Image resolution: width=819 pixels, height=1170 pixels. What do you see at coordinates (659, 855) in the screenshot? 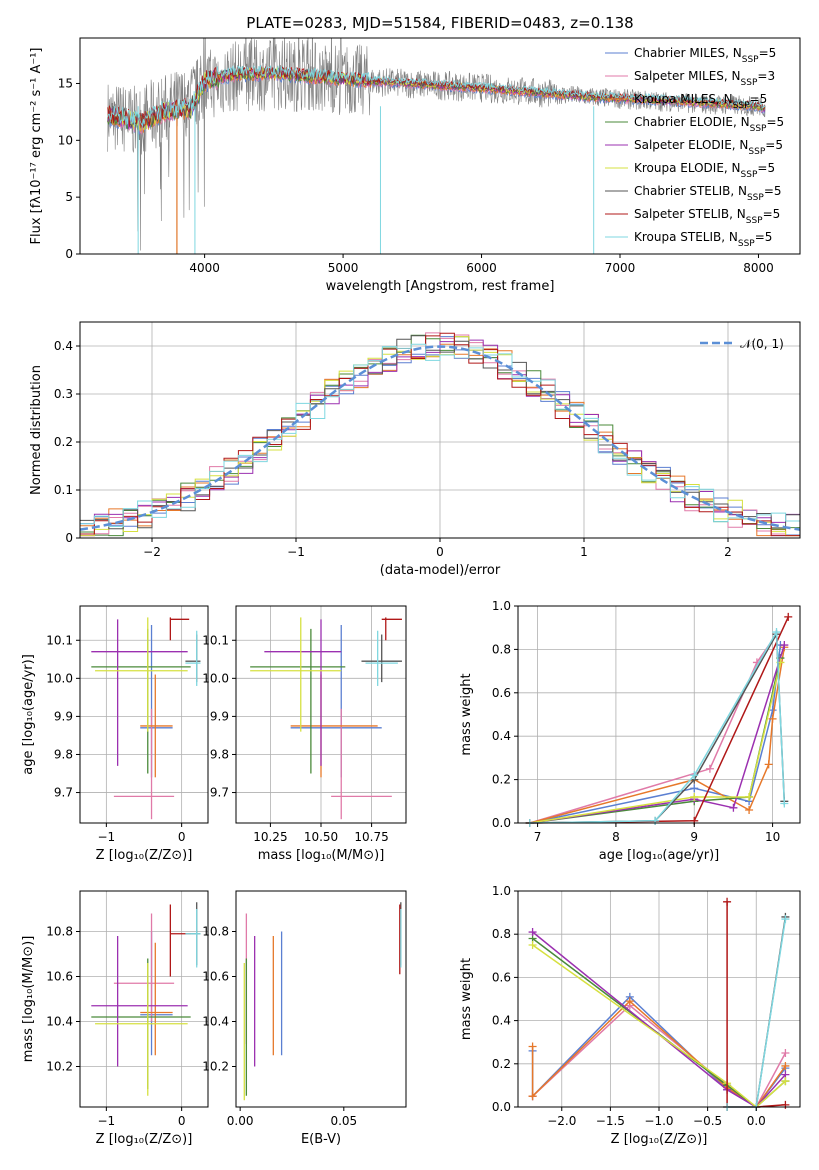
I see `x-axis-label: age [log₁₀(age/yr)]` at bounding box center [659, 855].